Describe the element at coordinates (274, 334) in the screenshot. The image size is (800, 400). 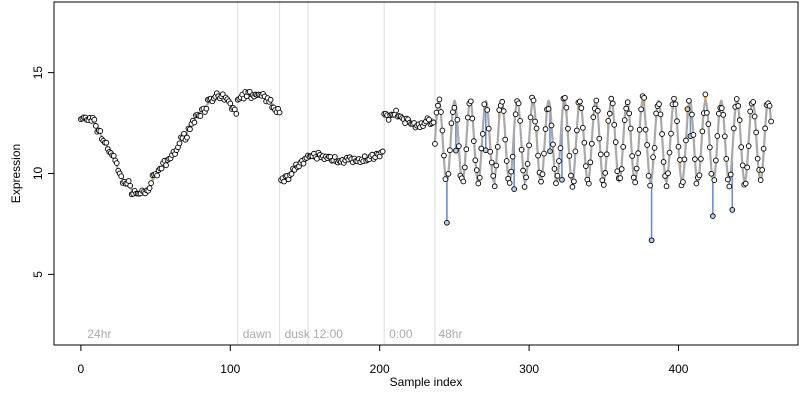
I see `annotations: 24hr dawn dusk 12:00 0:00 48hr` at that location.